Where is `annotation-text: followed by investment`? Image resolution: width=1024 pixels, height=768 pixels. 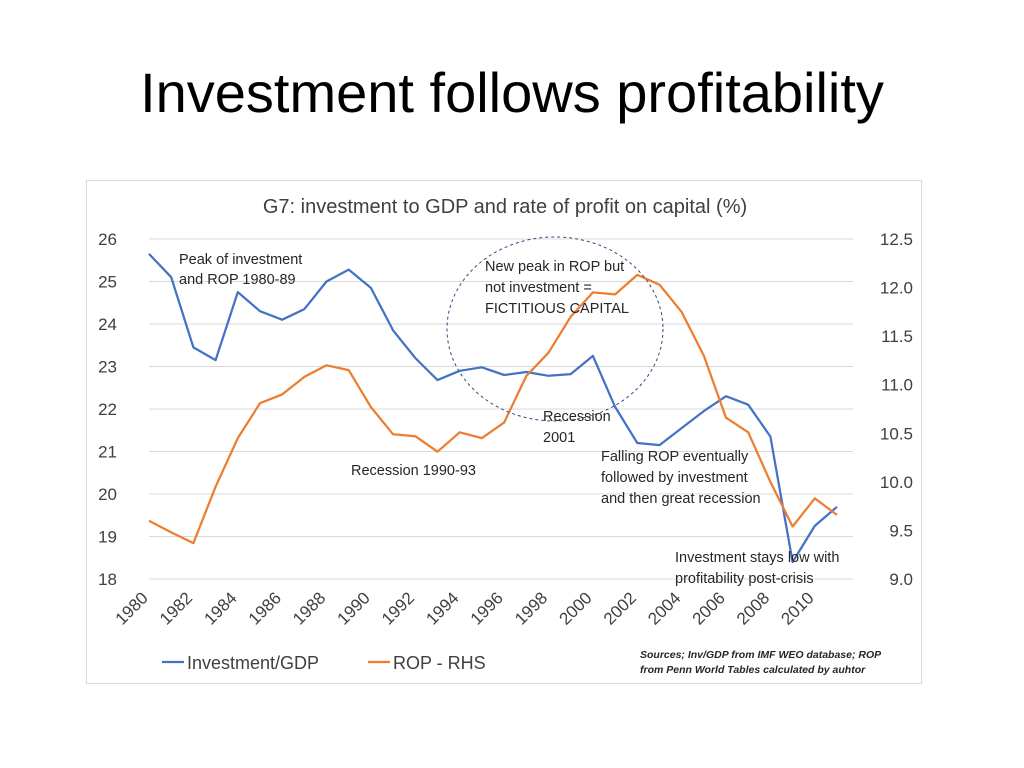
annotation-text: followed by investment is located at coordinates (674, 478).